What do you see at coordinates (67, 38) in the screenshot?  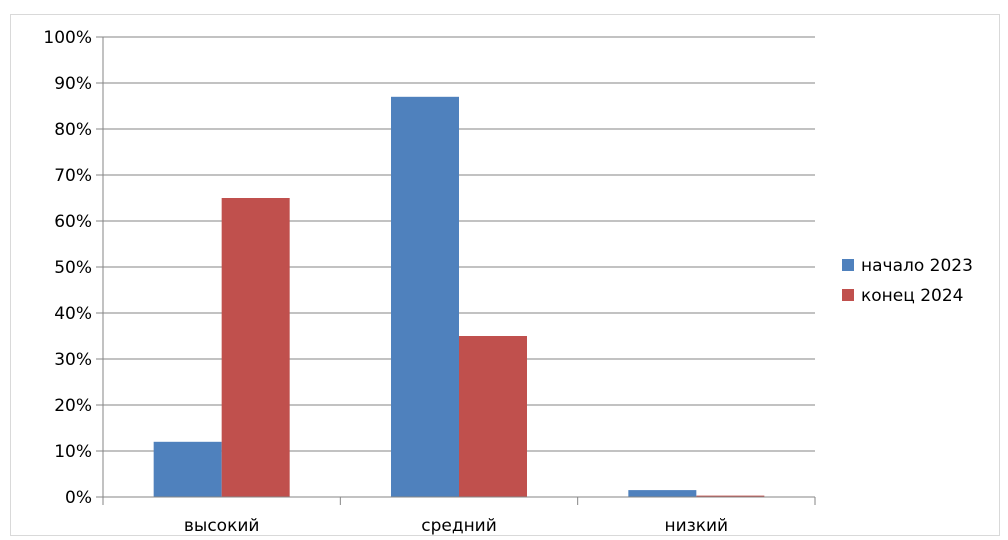 I see `y-tick-label: 100%` at bounding box center [67, 38].